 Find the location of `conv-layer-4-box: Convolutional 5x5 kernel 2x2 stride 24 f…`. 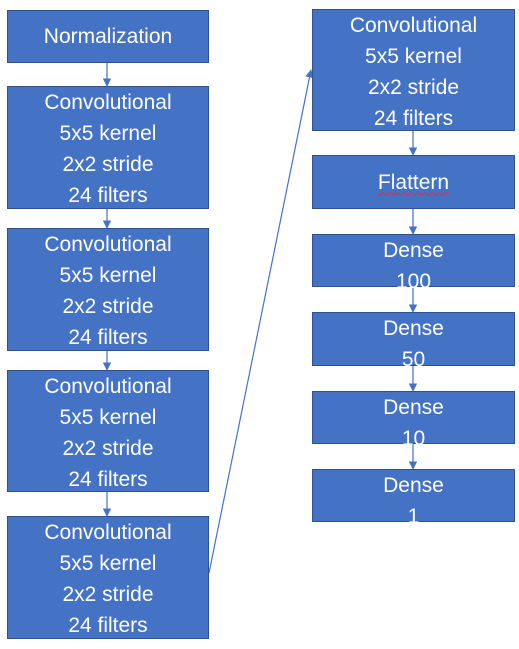

conv-layer-4-box: Convolutional 5x5 kernel 2x2 stride 24 f… is located at coordinates (108, 577).